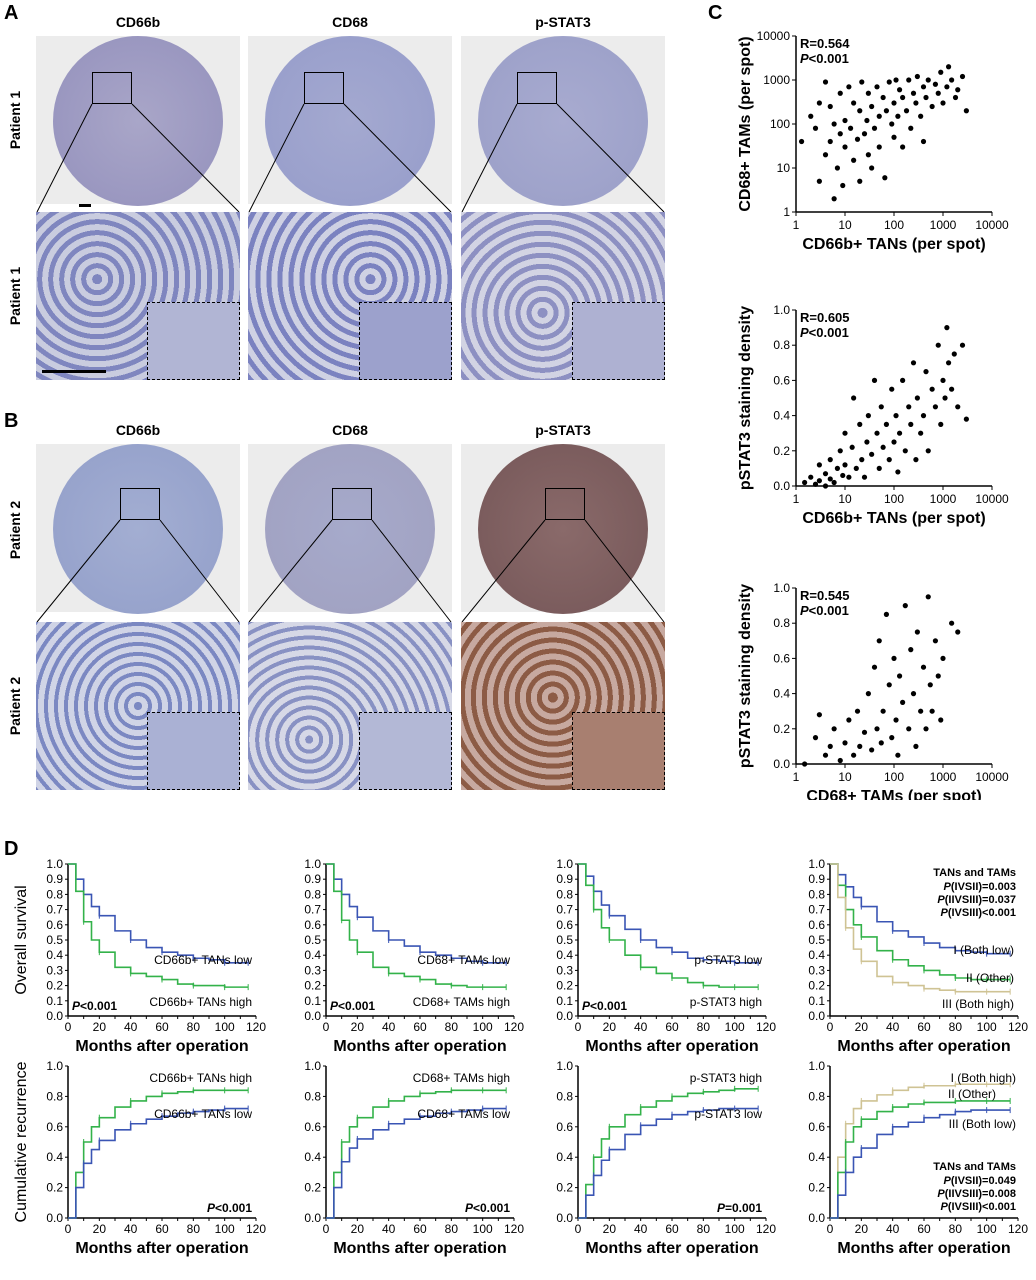  What do you see at coordinates (564, 1127) in the screenshot?
I see `y-tick-label: 0.6` at bounding box center [564, 1127].